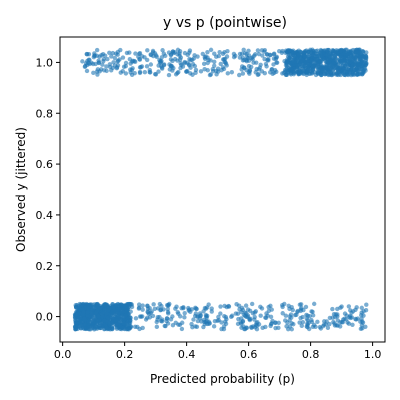  I want to click on x-tick-label: 0.0, so click(63, 354).